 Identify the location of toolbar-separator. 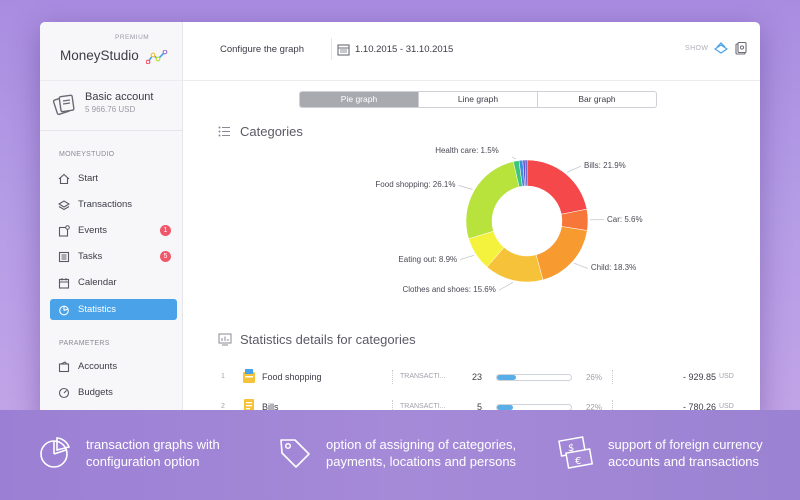
(331, 49).